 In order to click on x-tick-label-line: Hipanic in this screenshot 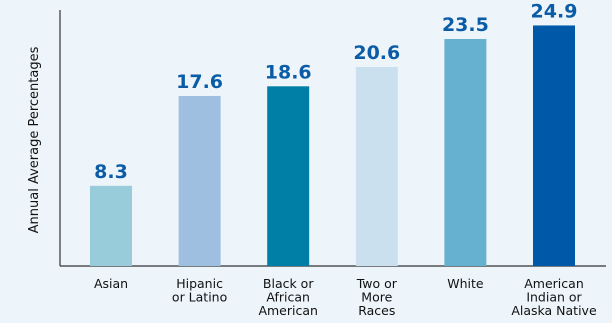, I will do `click(199, 283)`.